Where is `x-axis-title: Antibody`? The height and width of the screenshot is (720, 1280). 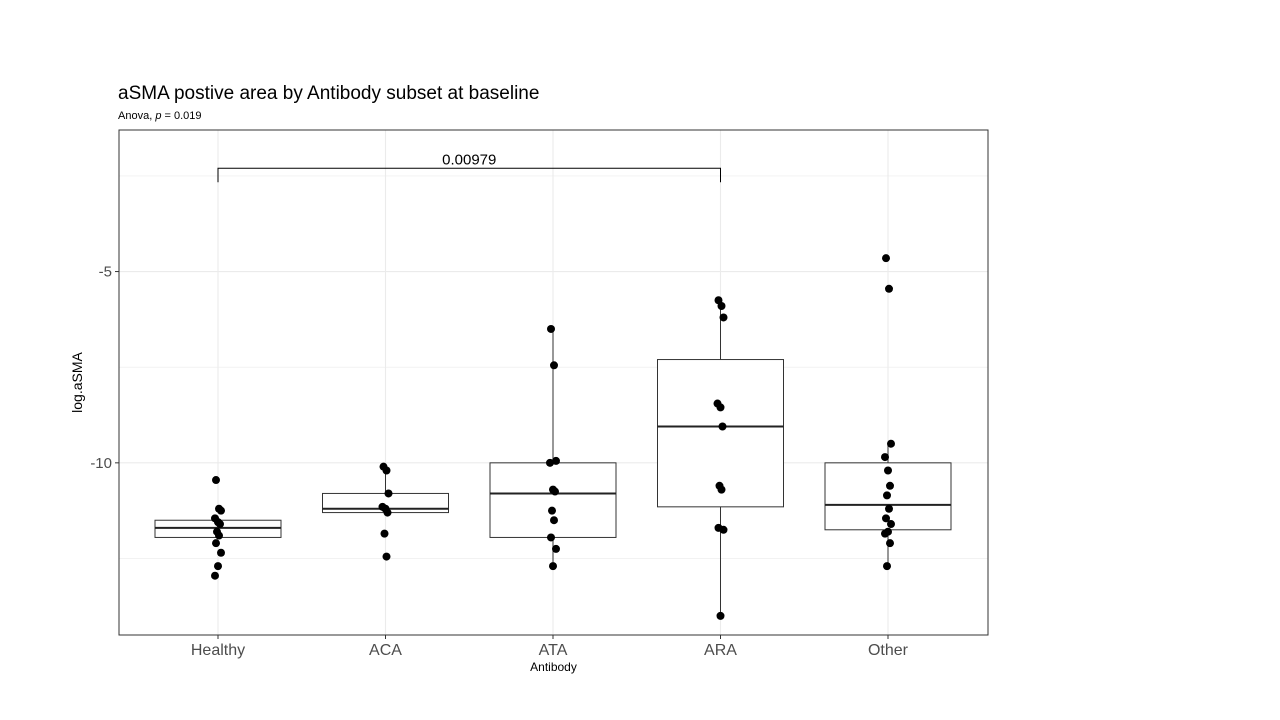
x-axis-title: Antibody is located at coordinates (553, 667).